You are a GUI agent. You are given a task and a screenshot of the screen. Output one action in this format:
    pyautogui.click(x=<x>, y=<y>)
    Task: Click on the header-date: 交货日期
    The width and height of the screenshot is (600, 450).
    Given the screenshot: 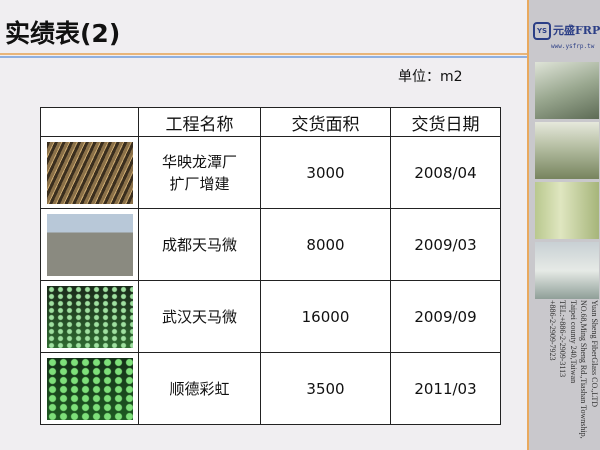 What is the action you would take?
    pyautogui.click(x=445, y=122)
    